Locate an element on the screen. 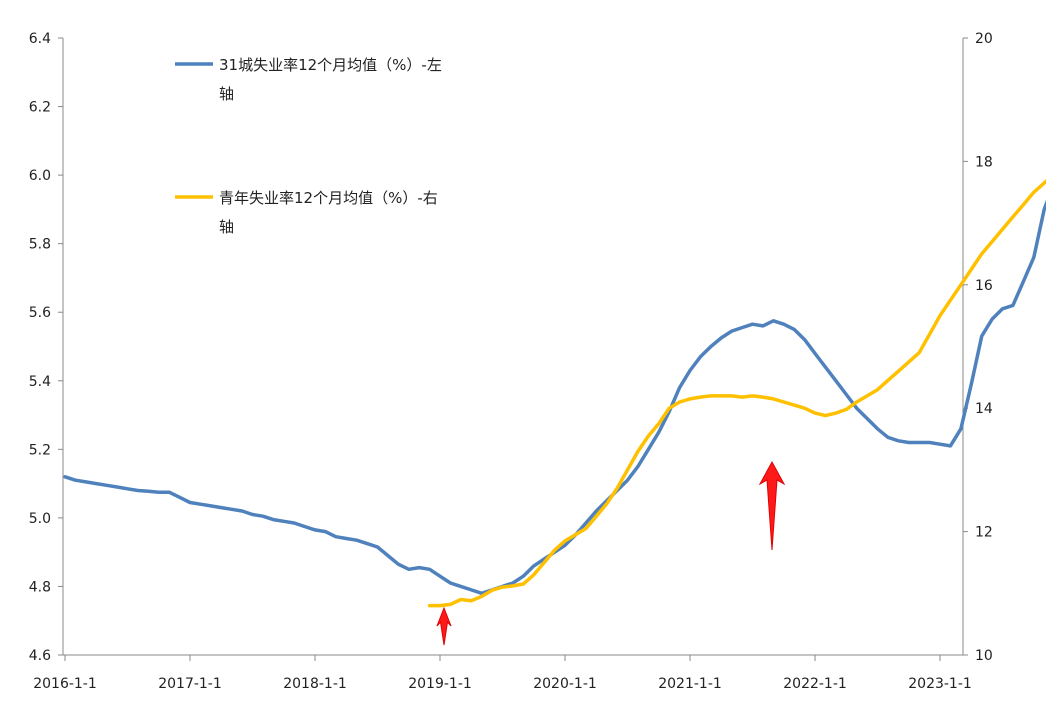 Image resolution: width=1046 pixels, height=716 pixels. y-left-tick-label: 5.2 is located at coordinates (40, 450).